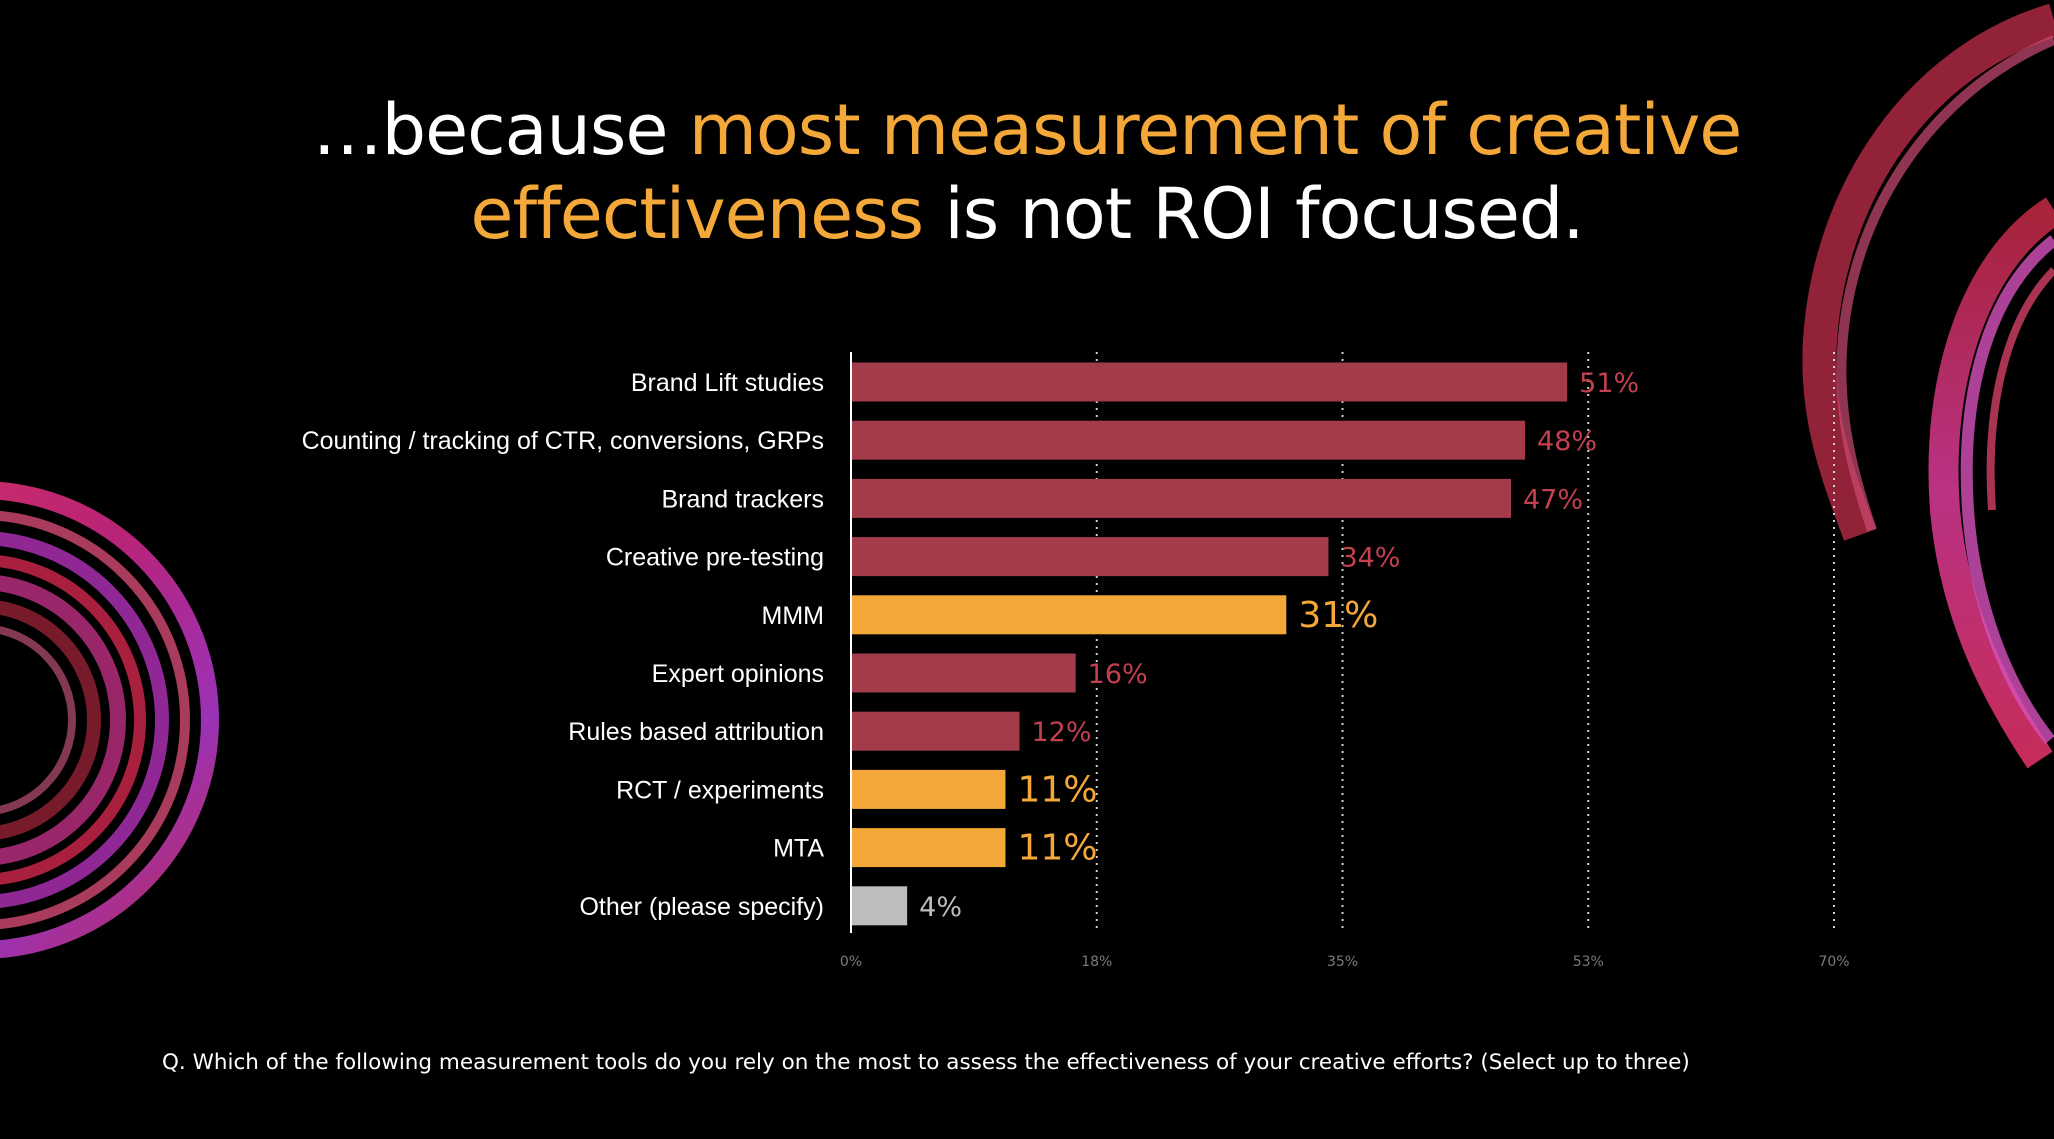 The image size is (2054, 1139). What do you see at coordinates (696, 732) in the screenshot?
I see `category-label: Rules based attribution` at bounding box center [696, 732].